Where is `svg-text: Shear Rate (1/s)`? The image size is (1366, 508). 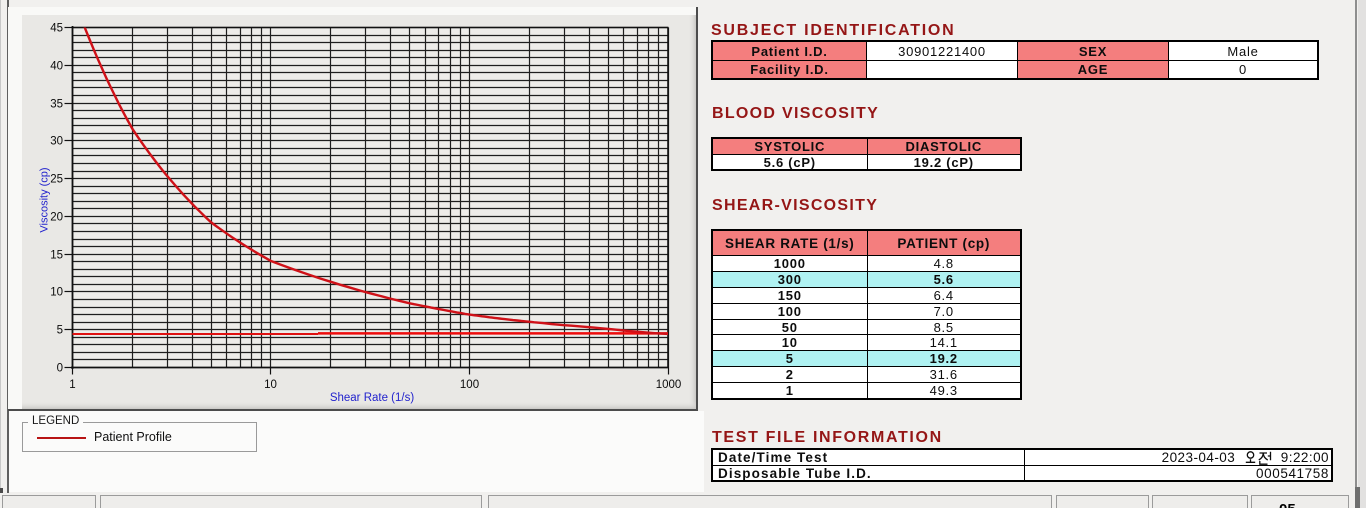
svg-text: Shear Rate (1/s) is located at coordinates (372, 398).